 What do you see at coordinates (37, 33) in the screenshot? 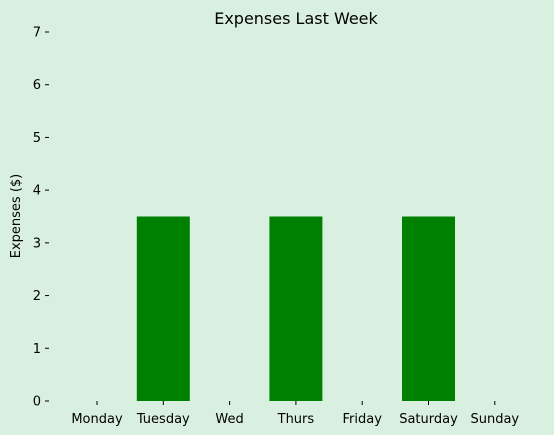
I see `y-tick-label: 7` at bounding box center [37, 33].